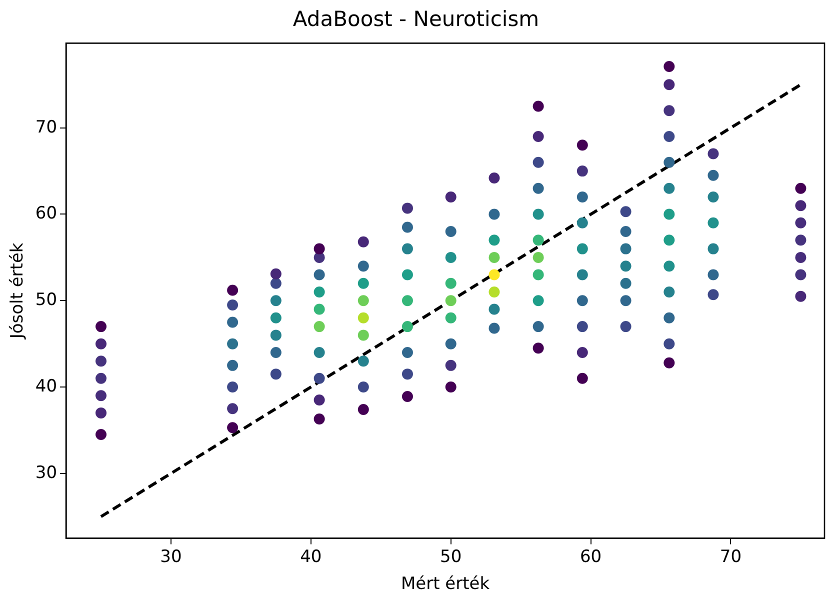  Describe the element at coordinates (18, 291) in the screenshot. I see `y-axis-title: Jósolt érték` at that location.